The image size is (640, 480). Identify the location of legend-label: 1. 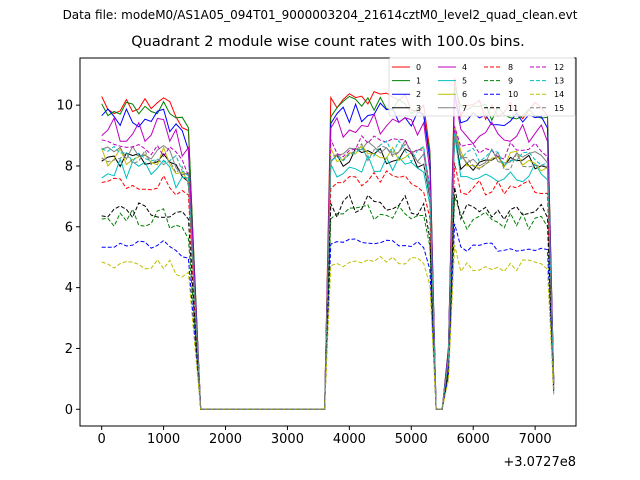
(418, 81).